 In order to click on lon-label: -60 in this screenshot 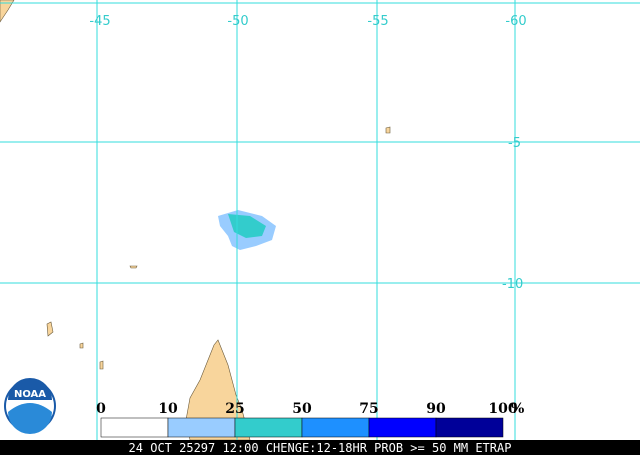, I will do `click(515, 21)`.